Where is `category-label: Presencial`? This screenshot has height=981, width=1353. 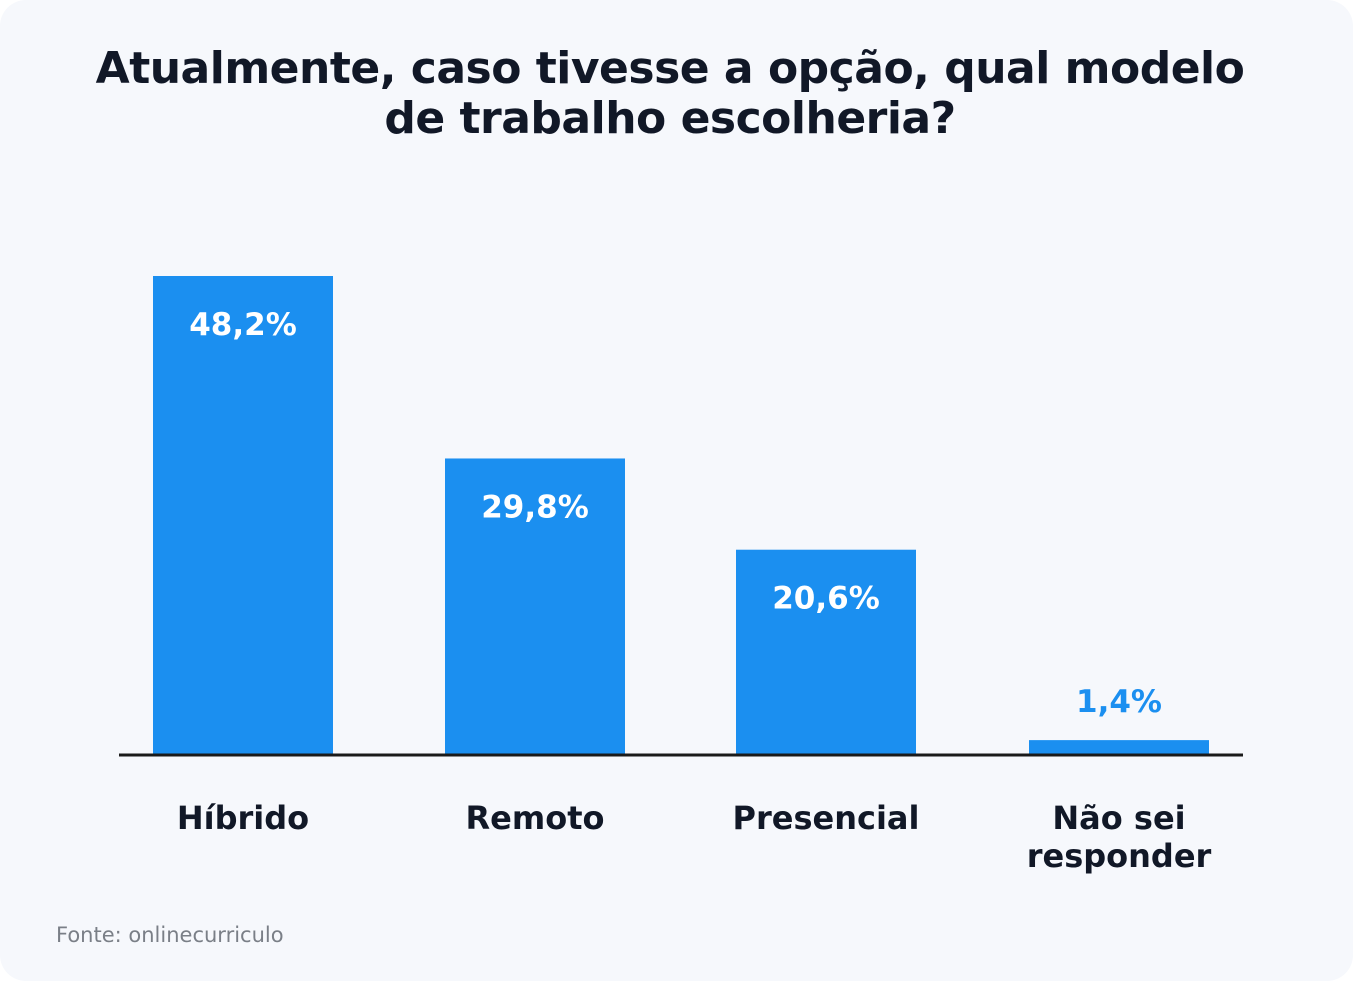
category-label: Presencial is located at coordinates (826, 818).